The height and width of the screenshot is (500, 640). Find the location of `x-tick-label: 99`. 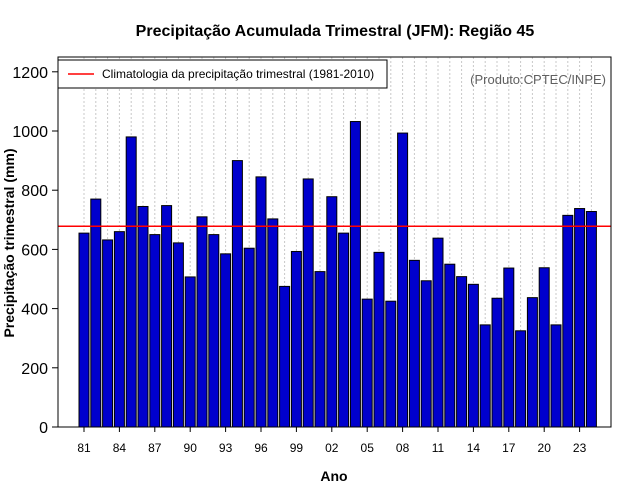

x-tick-label: 99 is located at coordinates (297, 448).